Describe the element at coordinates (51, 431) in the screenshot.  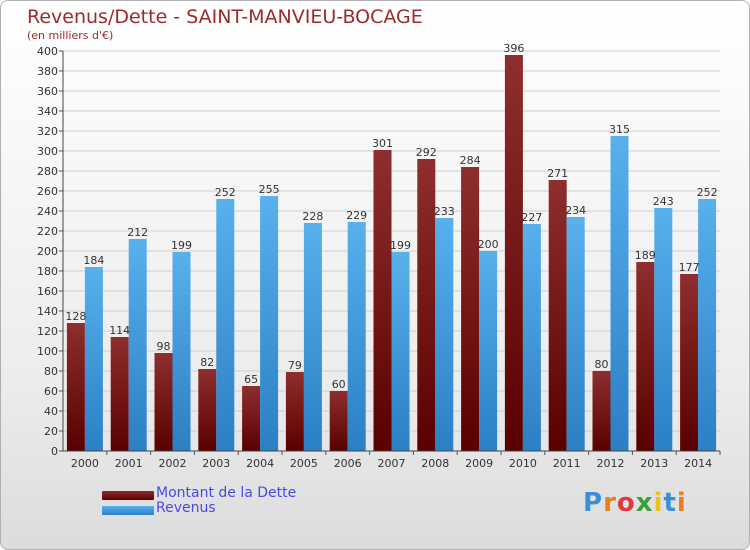
I see `y-tick-label: 20` at that location.